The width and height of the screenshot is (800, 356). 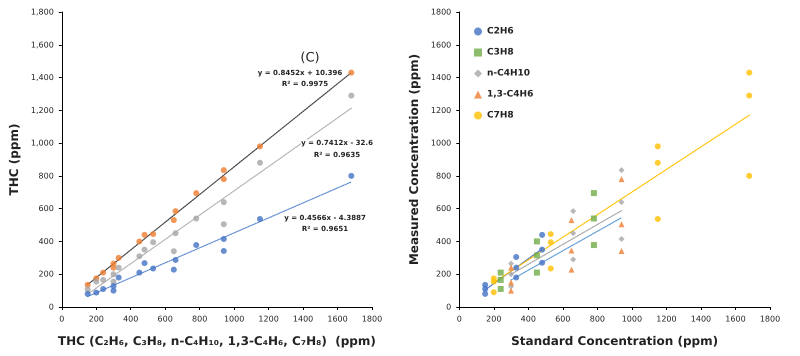 What do you see at coordinates (14, 160) in the screenshot?
I see `y-axis-title: THC (ppm)` at bounding box center [14, 160].